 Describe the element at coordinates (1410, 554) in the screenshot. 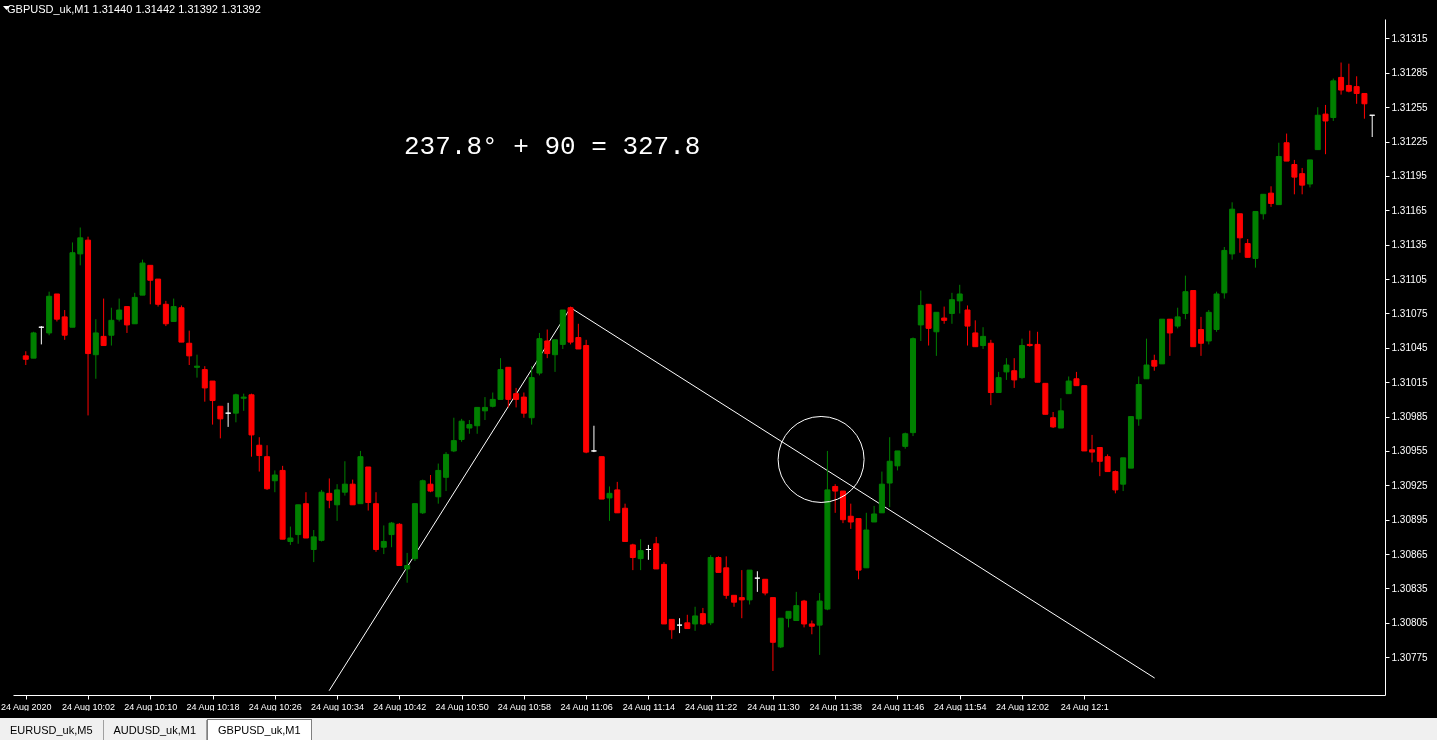

I see `y-tick-label: 1.30865` at that location.